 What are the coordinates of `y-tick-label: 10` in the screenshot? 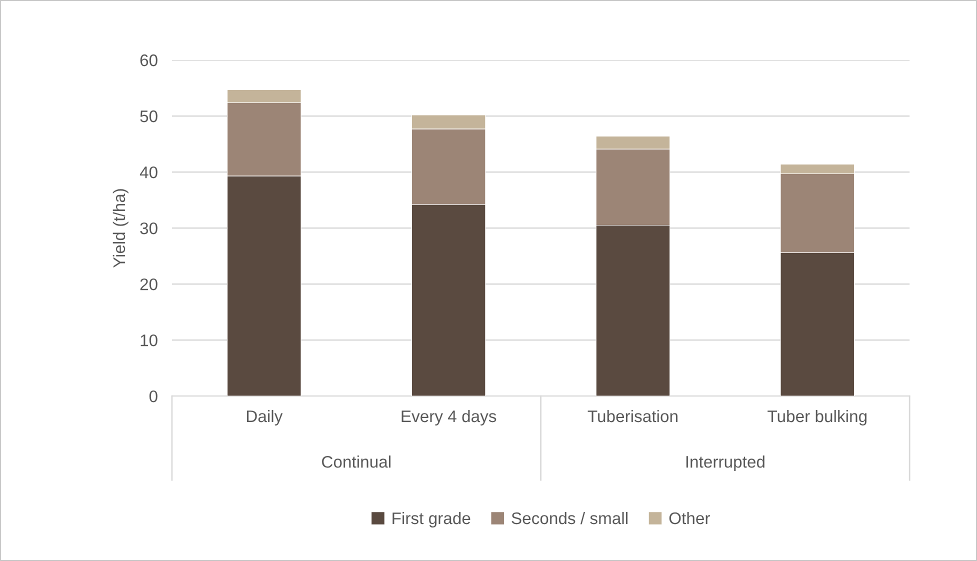 It's located at (149, 340).